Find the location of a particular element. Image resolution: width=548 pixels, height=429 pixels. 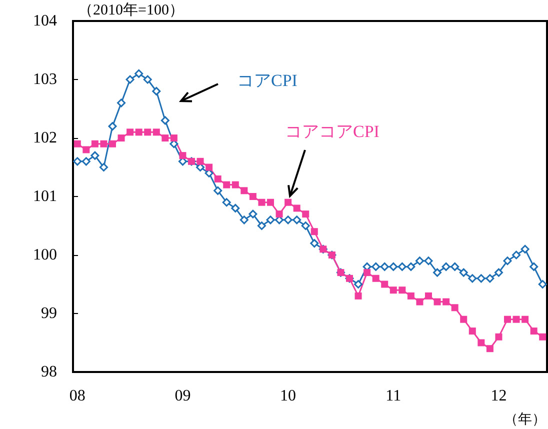

text: コアコアCPI is located at coordinates (332, 131).